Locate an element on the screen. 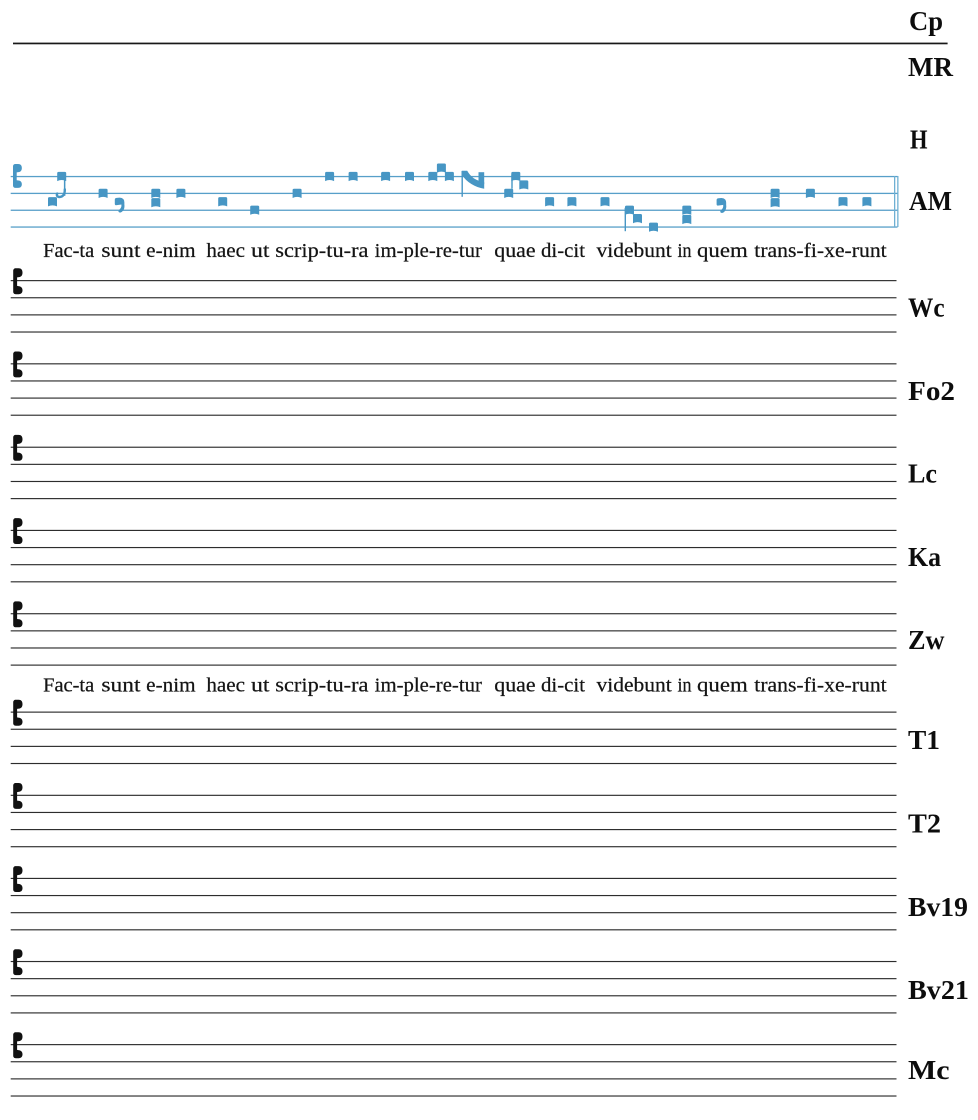 The image size is (978, 1120). svg-text: Zw is located at coordinates (926, 640).